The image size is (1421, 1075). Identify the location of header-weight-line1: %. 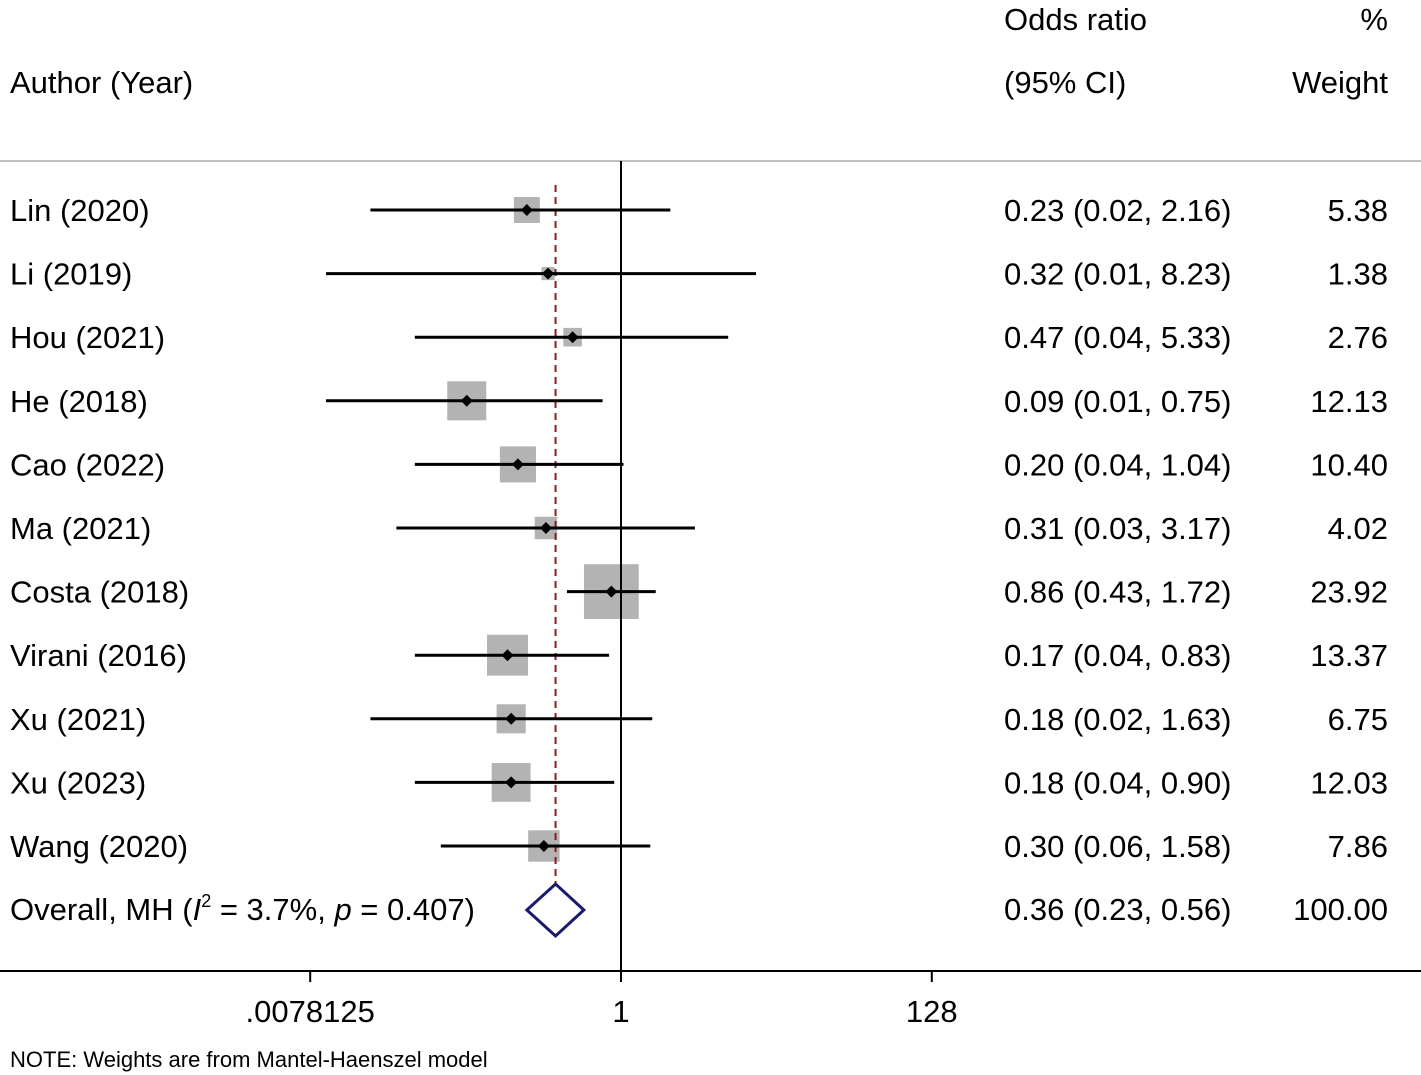
(1374, 19).